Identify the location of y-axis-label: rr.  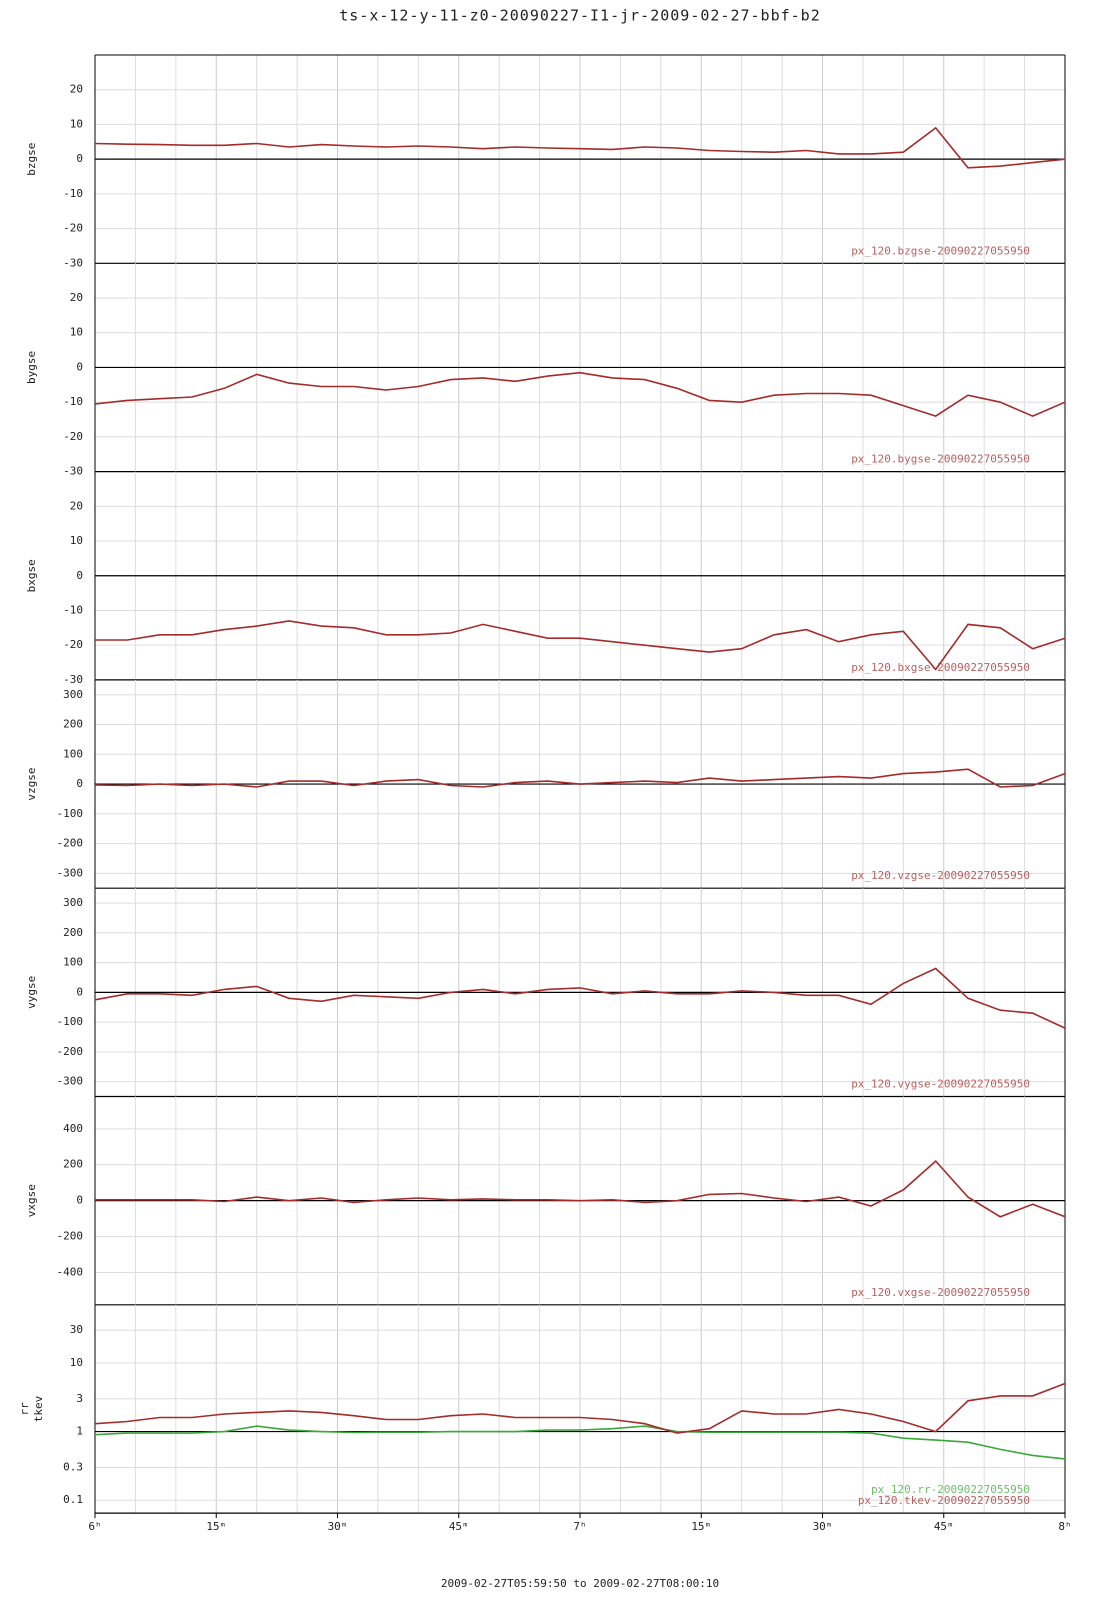
(24, 1409).